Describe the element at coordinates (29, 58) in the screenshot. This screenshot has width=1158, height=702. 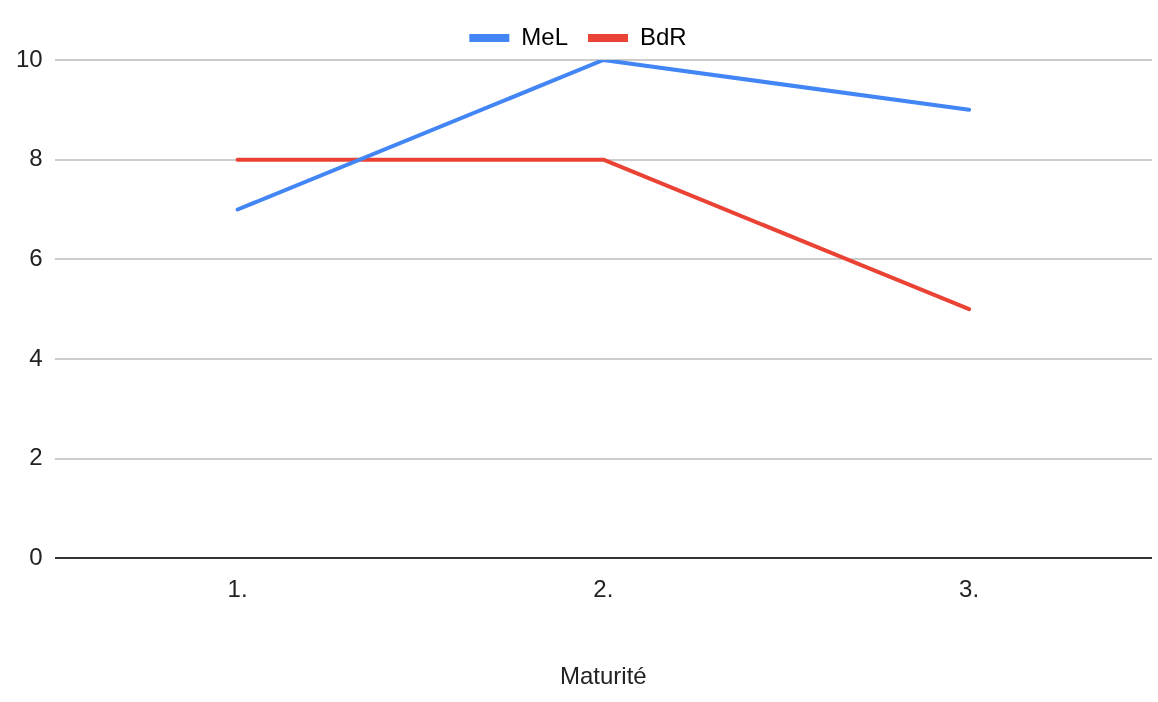
I see `y-tick-label: 10` at that location.